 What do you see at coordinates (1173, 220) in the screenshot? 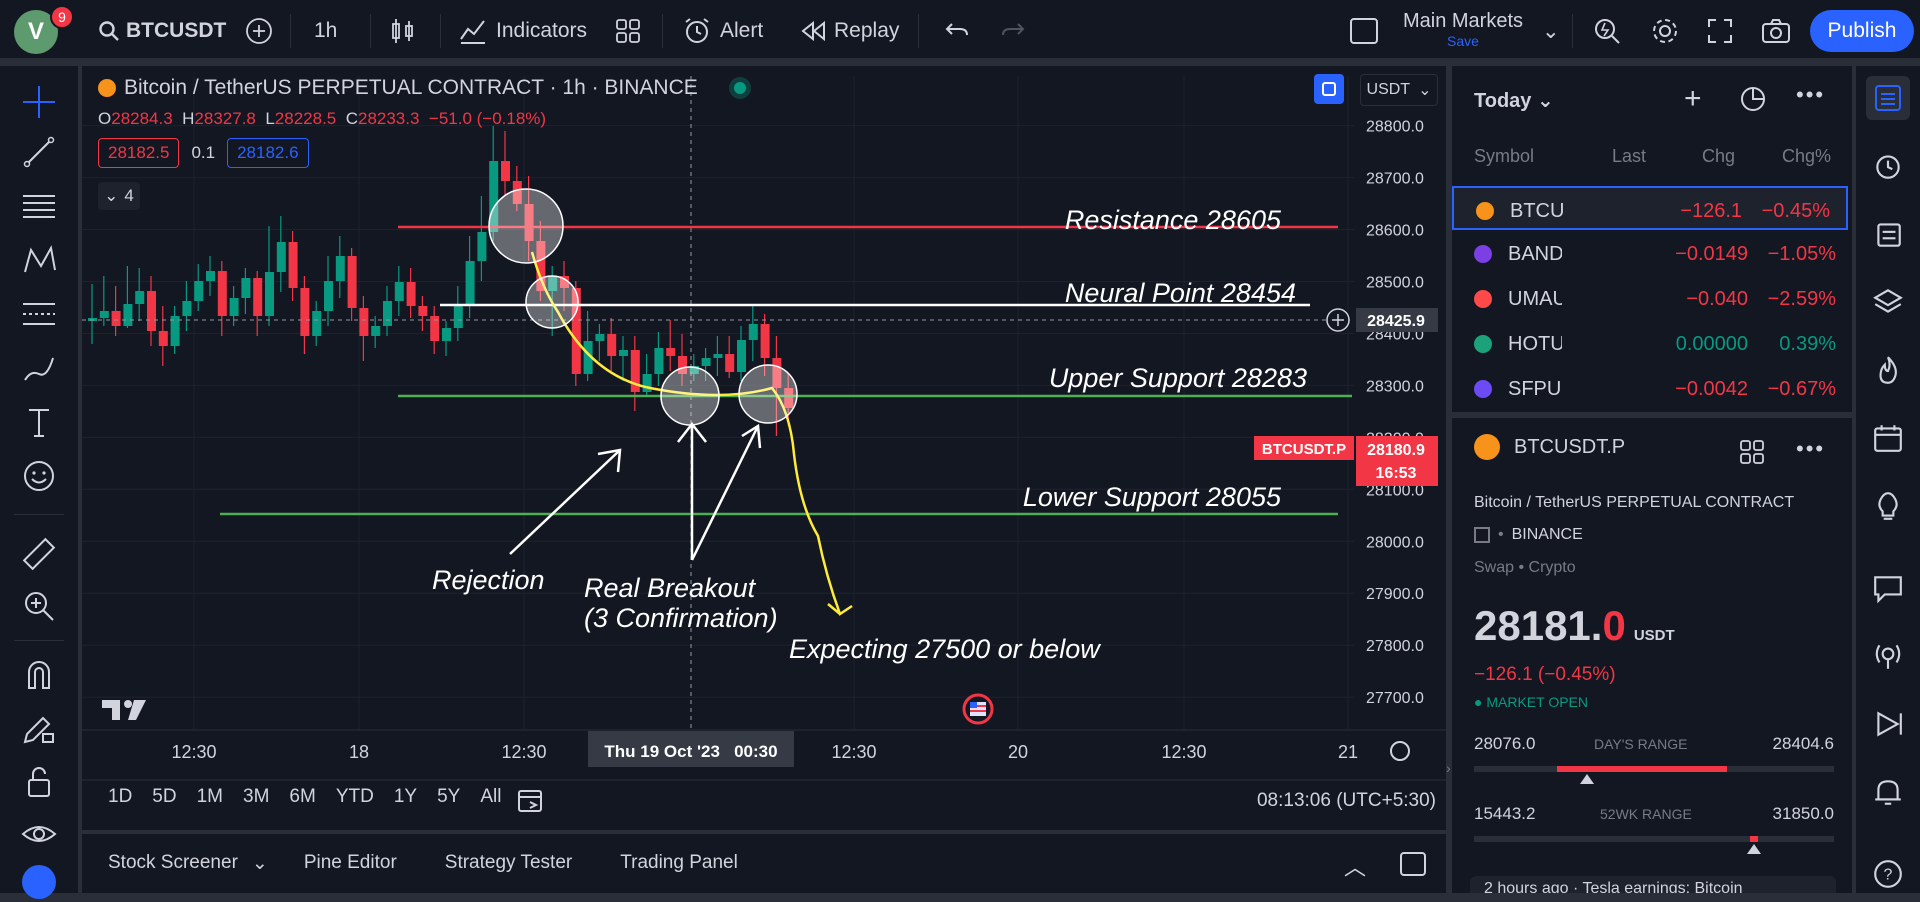
I see `resistance-label: Resistance 28605` at bounding box center [1173, 220].